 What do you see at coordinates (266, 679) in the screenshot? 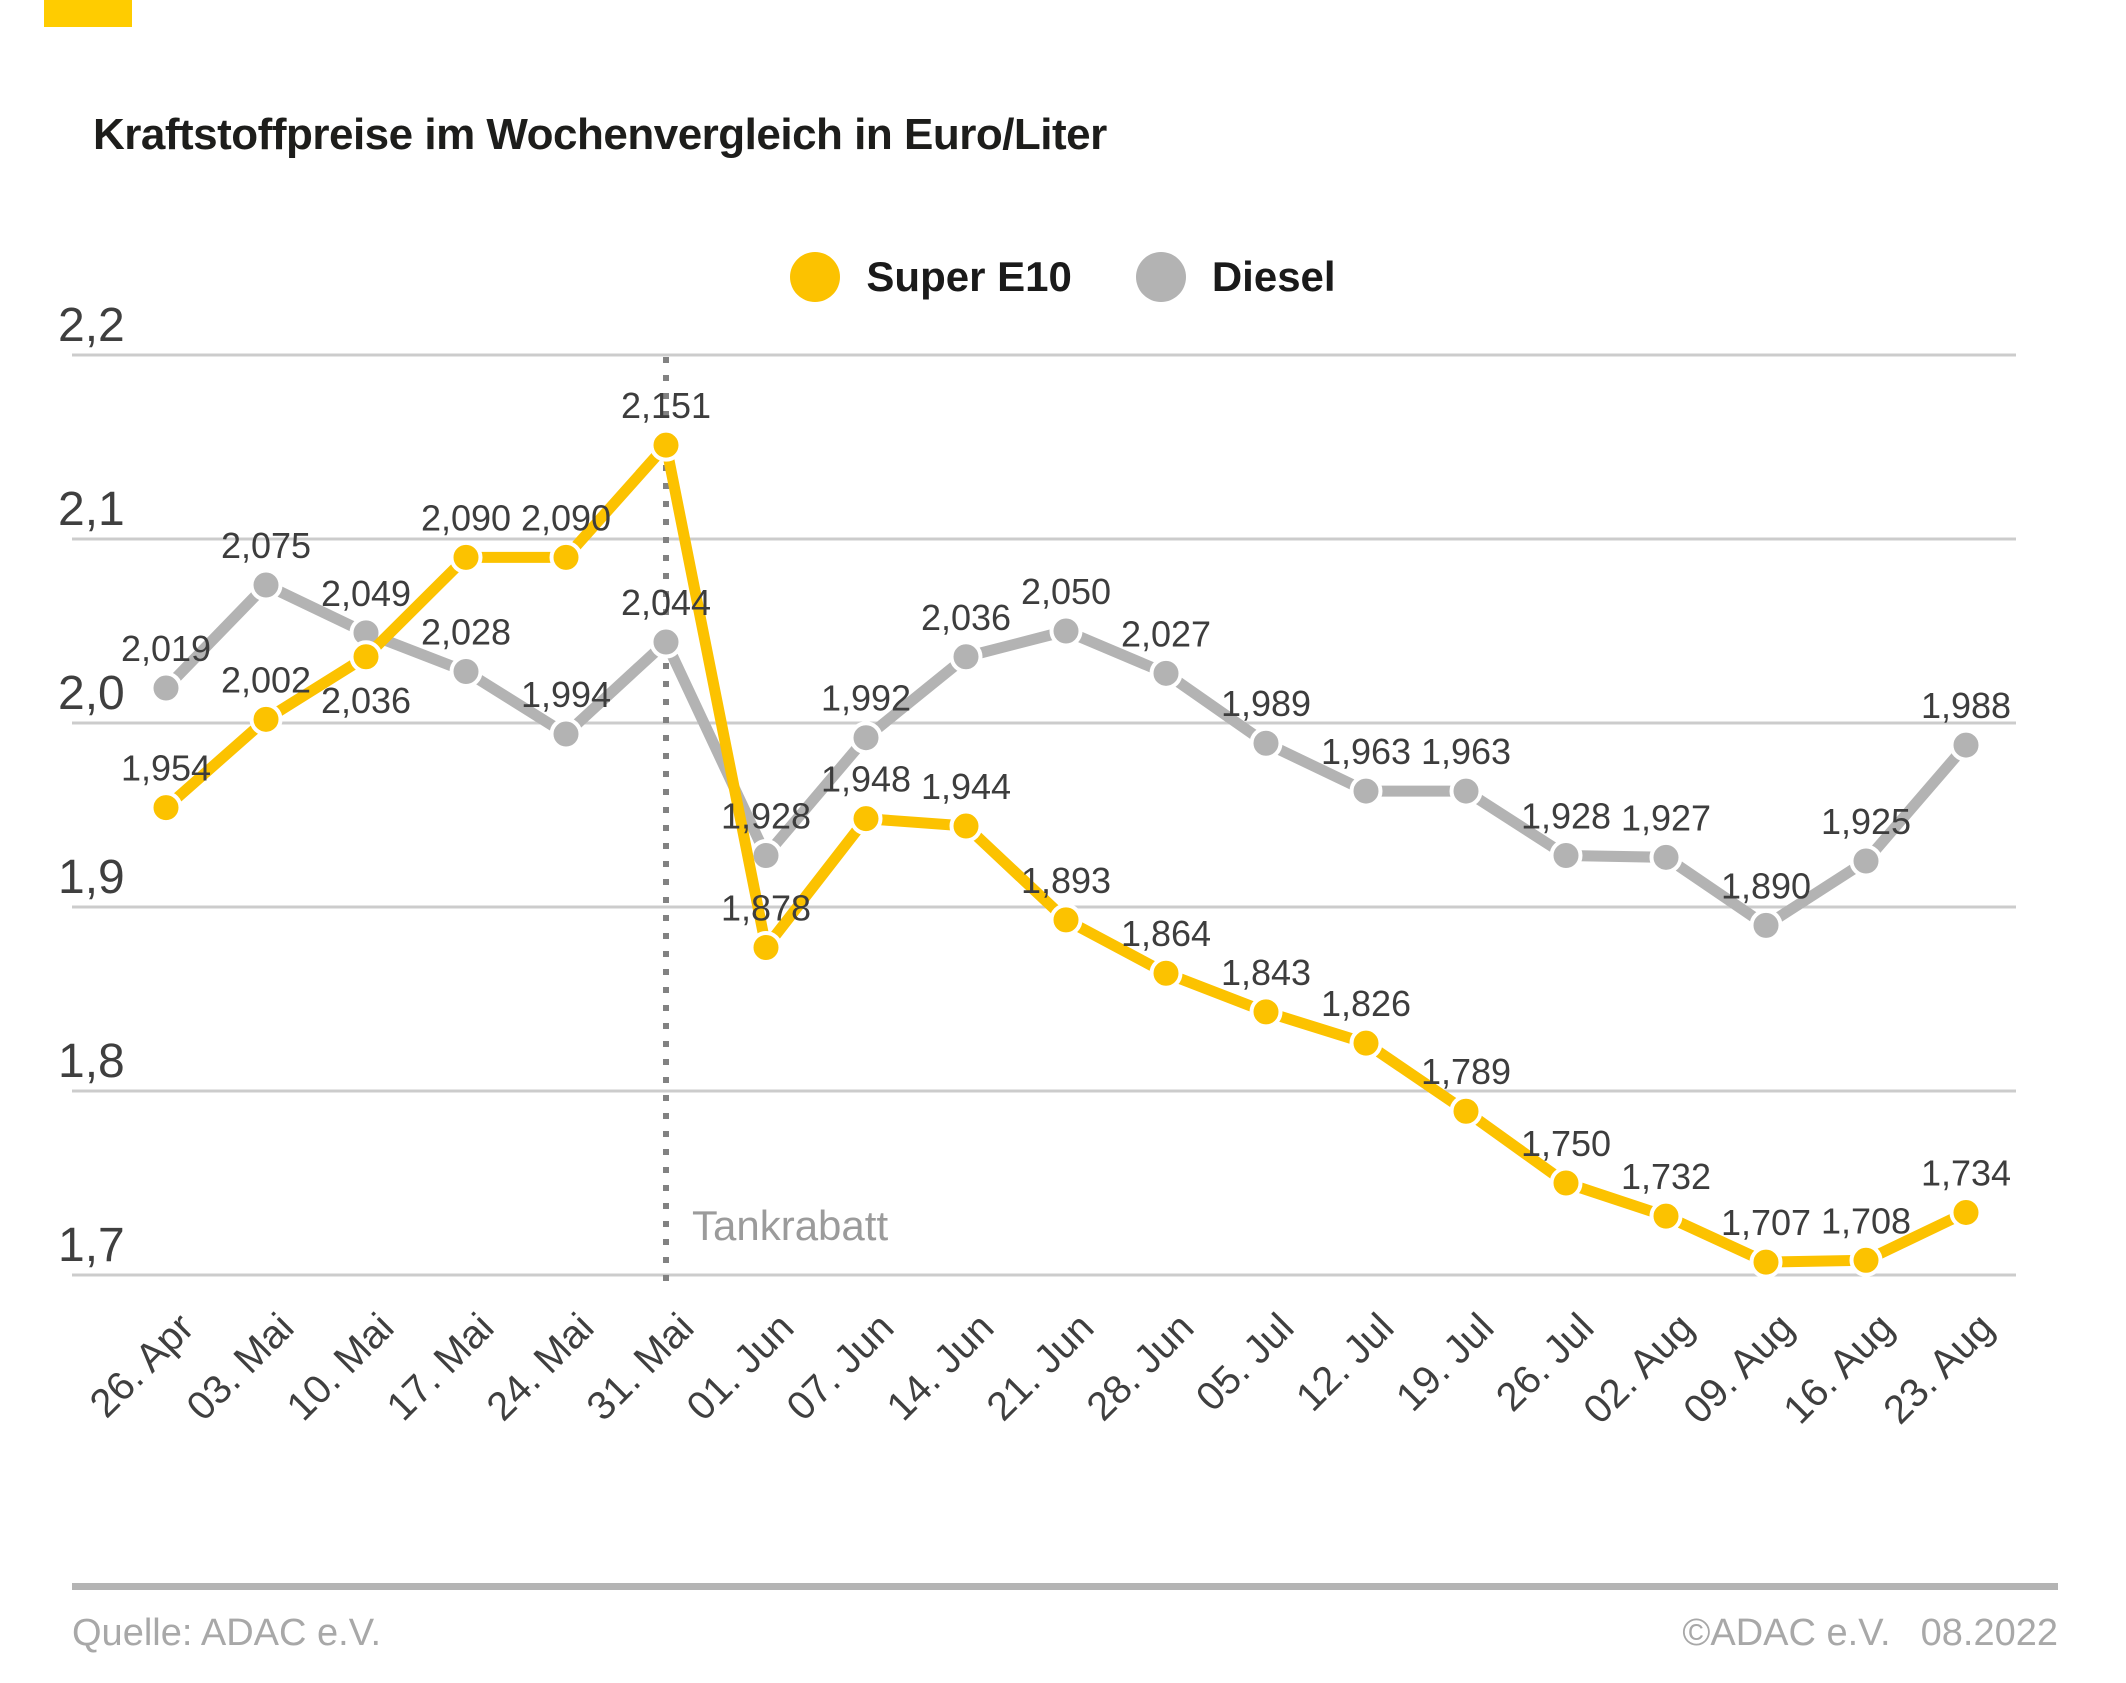
I see `data-label-super-e10: 2,002` at bounding box center [266, 679].